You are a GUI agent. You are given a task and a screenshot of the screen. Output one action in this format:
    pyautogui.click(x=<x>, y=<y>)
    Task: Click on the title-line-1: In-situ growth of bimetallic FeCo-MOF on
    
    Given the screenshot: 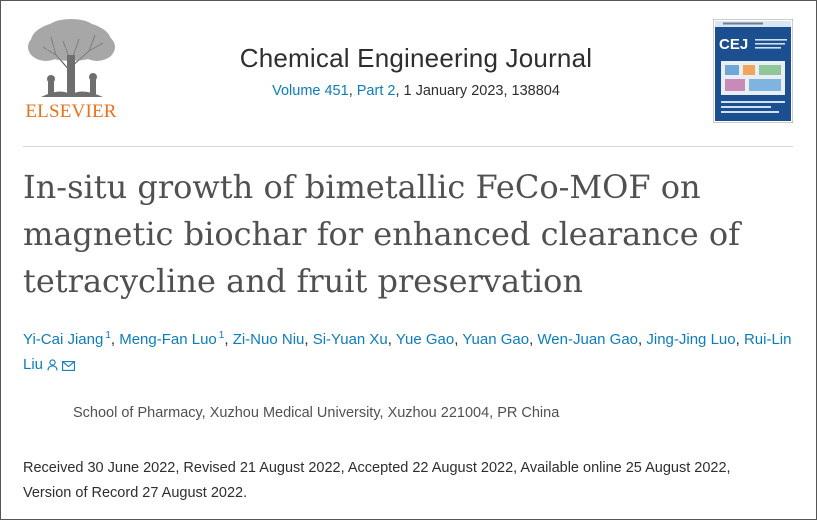 What is the action you would take?
    pyautogui.click(x=362, y=187)
    